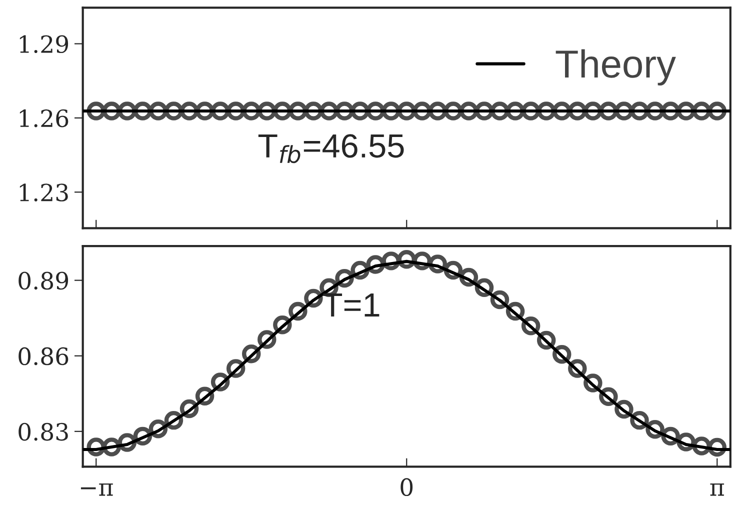 This screenshot has width=753, height=510. I want to click on y-tick-label: 1.23, so click(44, 193).